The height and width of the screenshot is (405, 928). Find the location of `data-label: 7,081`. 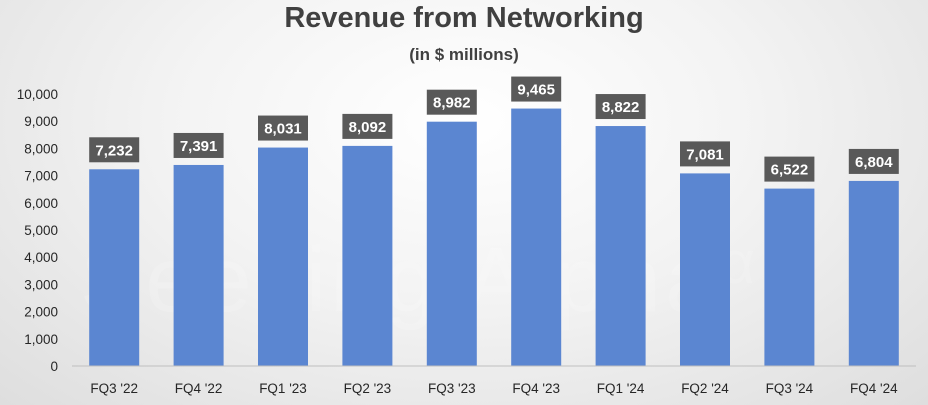

data-label: 7,081 is located at coordinates (705, 154).